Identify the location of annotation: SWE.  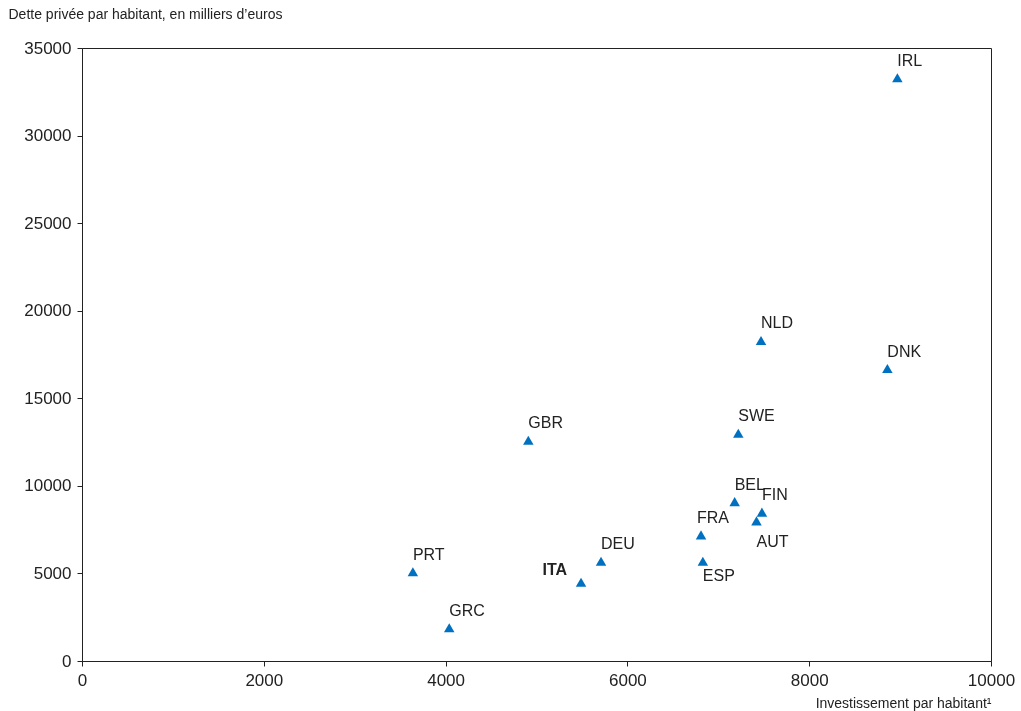
(756, 416).